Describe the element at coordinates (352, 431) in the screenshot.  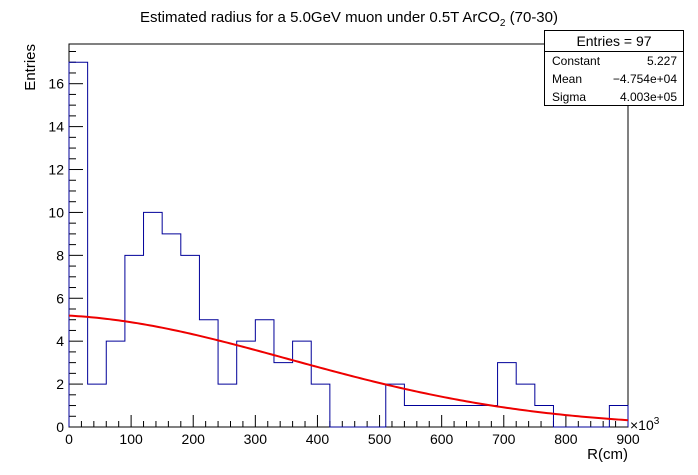
I see `x-axis-ticks: 0 100 200 300 400 500 600 700 800 900` at that location.